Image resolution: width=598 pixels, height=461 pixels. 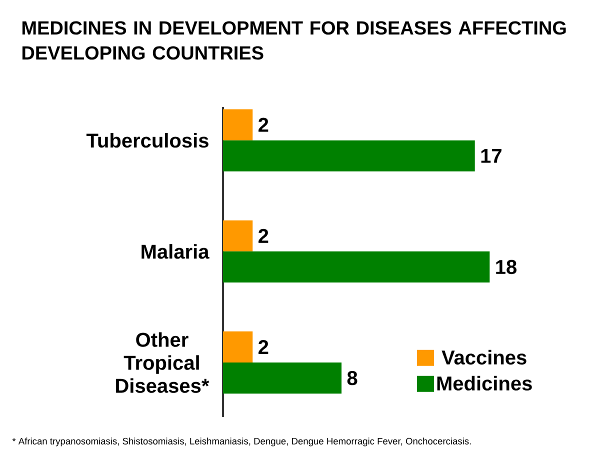 What do you see at coordinates (506, 267) in the screenshot?
I see `data-label: 18` at bounding box center [506, 267].